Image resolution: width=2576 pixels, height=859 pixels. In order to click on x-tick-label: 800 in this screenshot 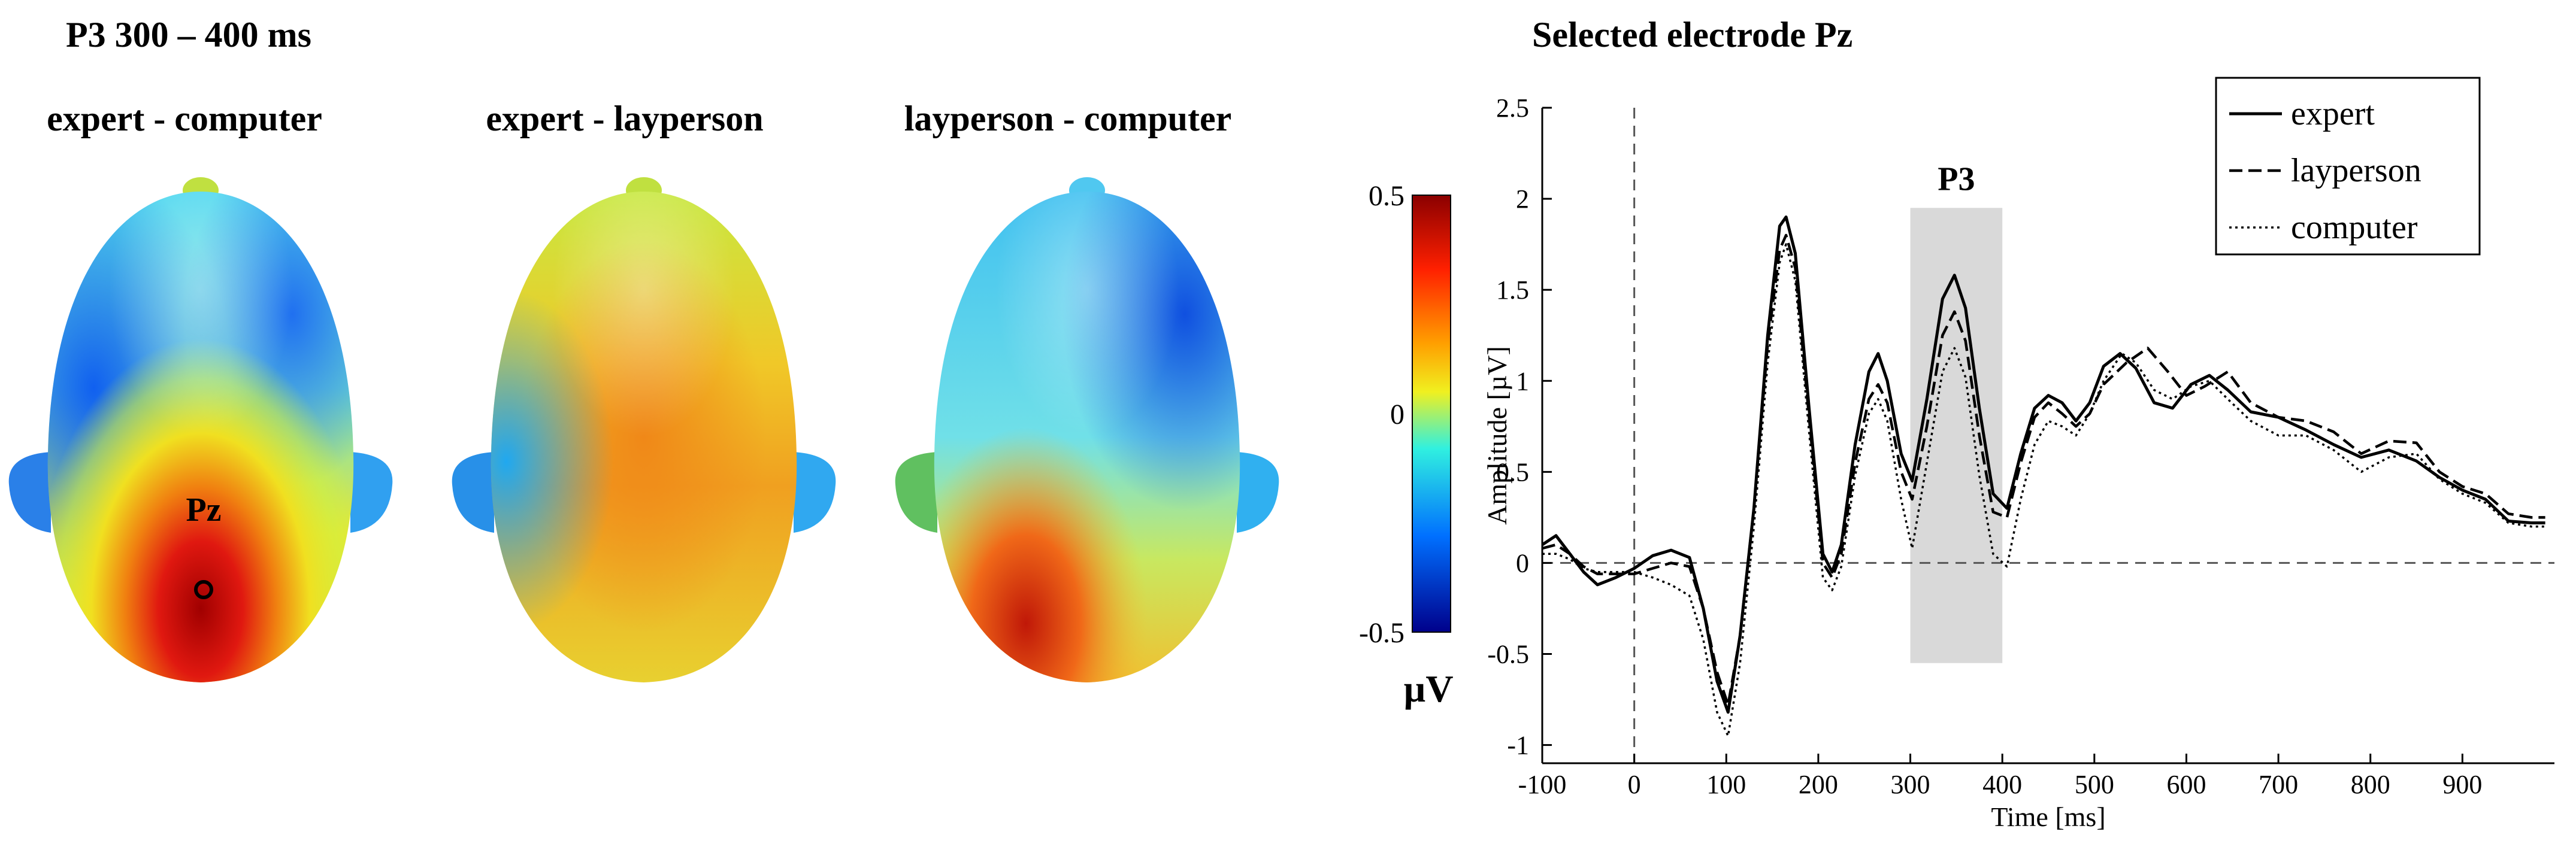, I will do `click(2370, 784)`.